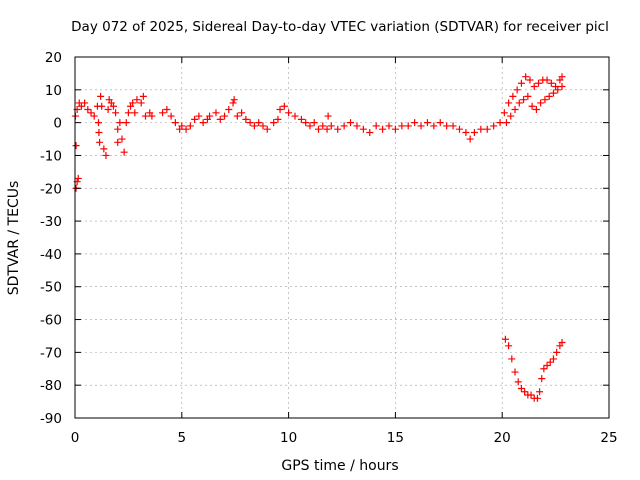  What do you see at coordinates (288, 438) in the screenshot?
I see `x-tick-label: 10` at bounding box center [288, 438].